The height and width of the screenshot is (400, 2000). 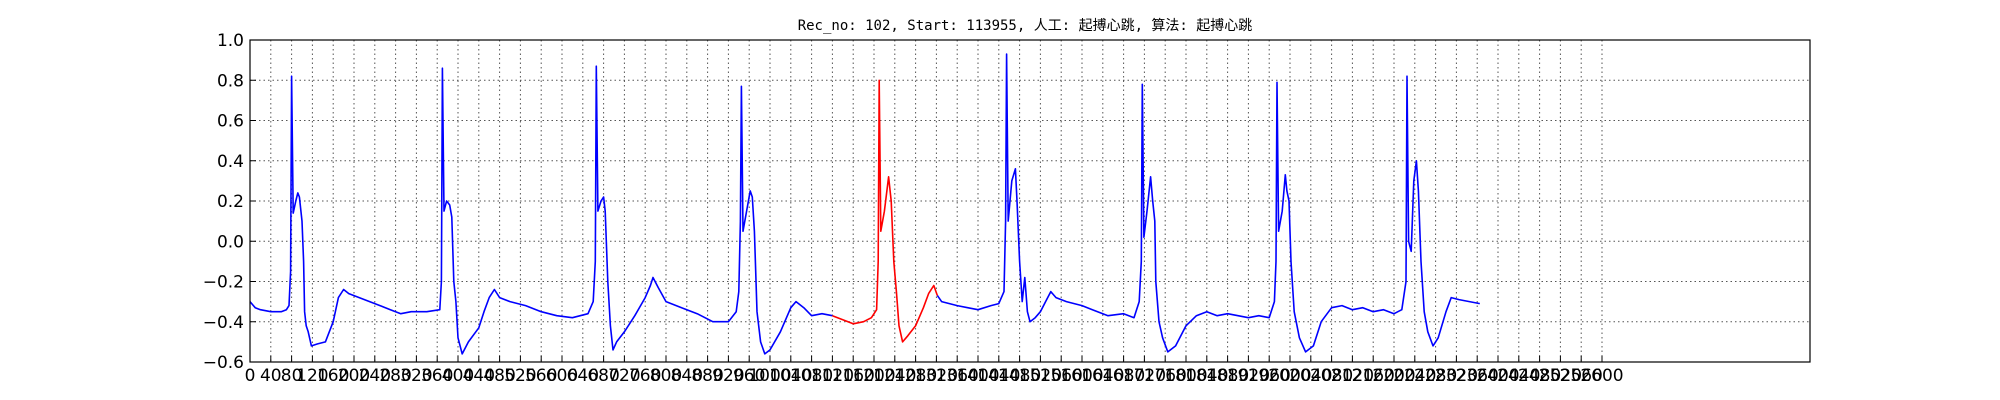 I want to click on x-tick-label: 1960, so click(x=1269, y=376).